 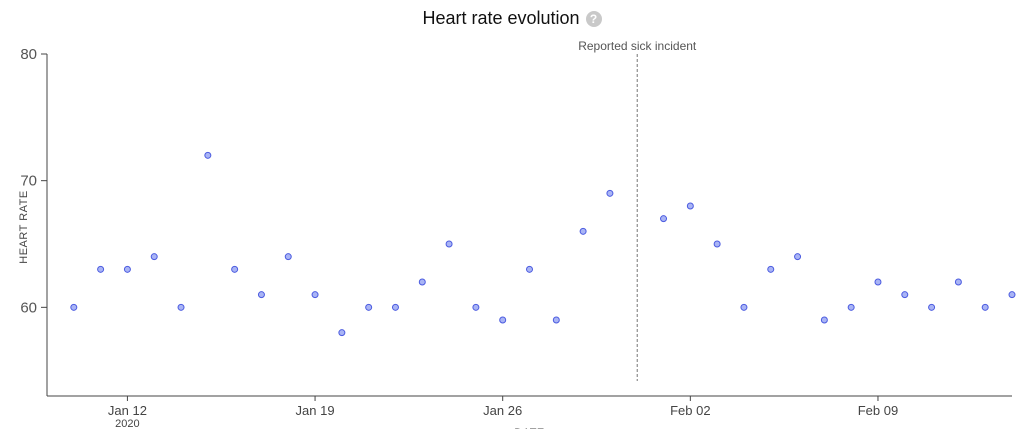 What do you see at coordinates (127, 410) in the screenshot?
I see `x-tick-label: Jan 12` at bounding box center [127, 410].